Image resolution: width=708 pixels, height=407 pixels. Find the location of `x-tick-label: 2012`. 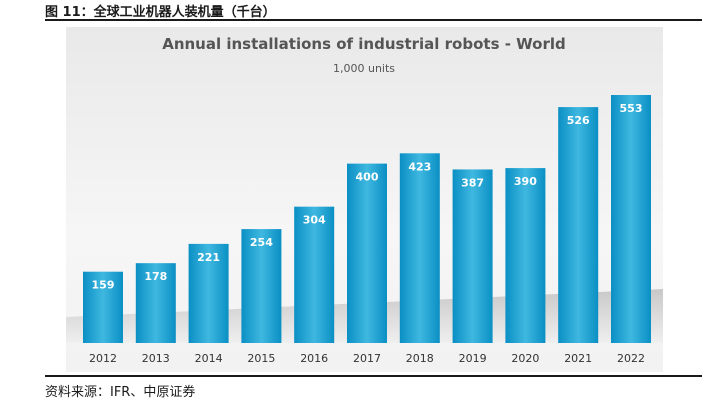

x-tick-label: 2012 is located at coordinates (103, 358).